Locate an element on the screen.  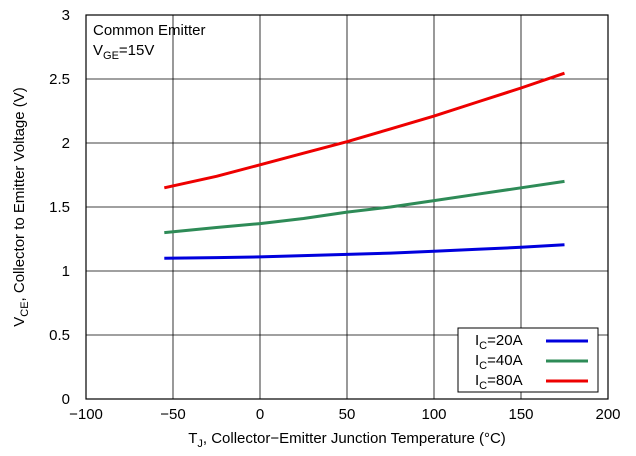
x-axis-title-sub: J is located at coordinates (200, 444).